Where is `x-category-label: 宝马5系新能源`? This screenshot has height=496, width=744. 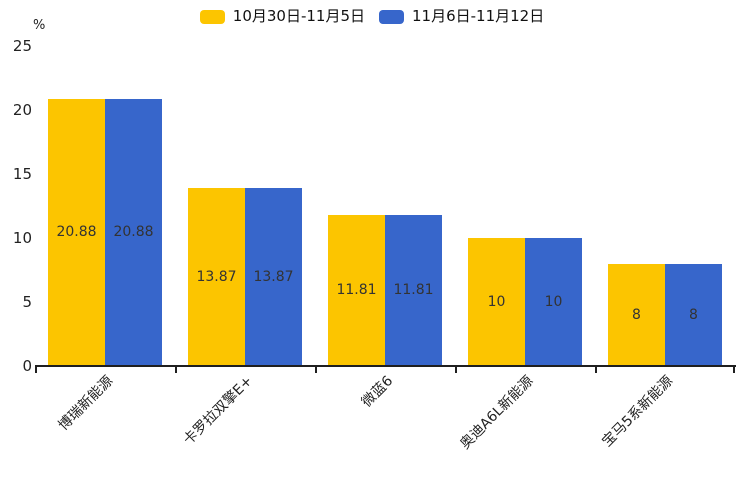 x-category-label: 宝马5系新能源 is located at coordinates (638, 412).